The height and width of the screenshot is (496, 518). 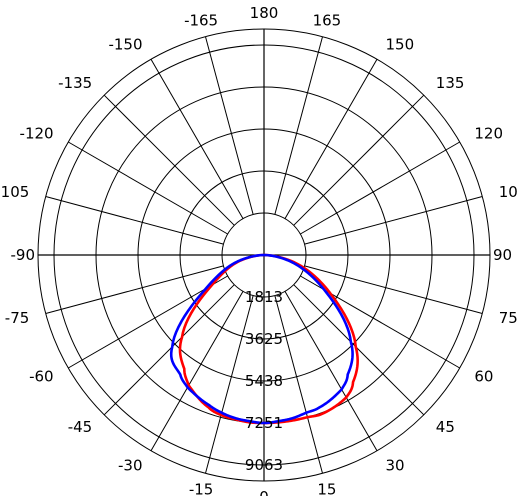 I want to click on angle-tick-label: -120, so click(x=37, y=134).